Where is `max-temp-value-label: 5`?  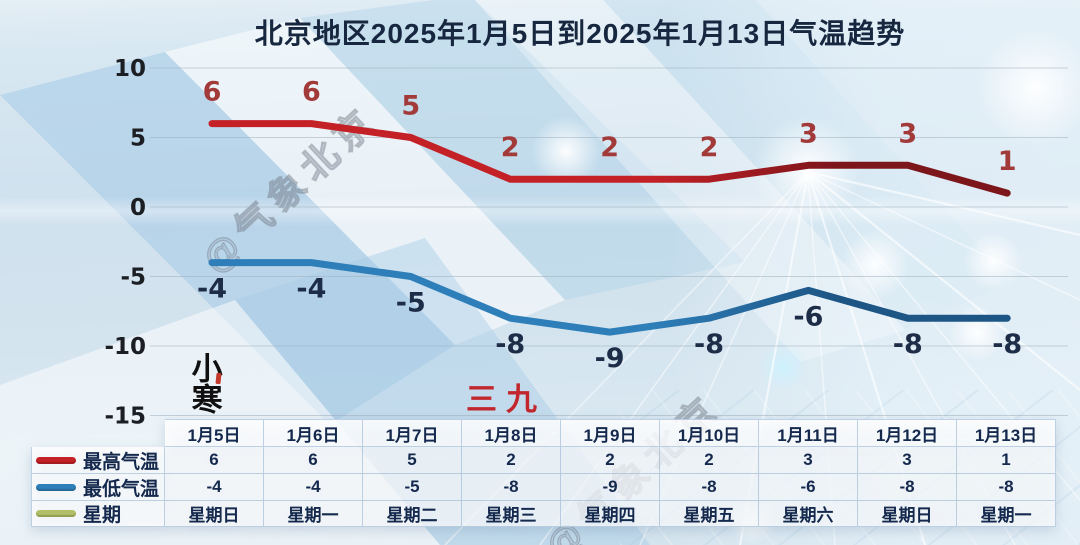
max-temp-value-label: 5 is located at coordinates (410, 106).